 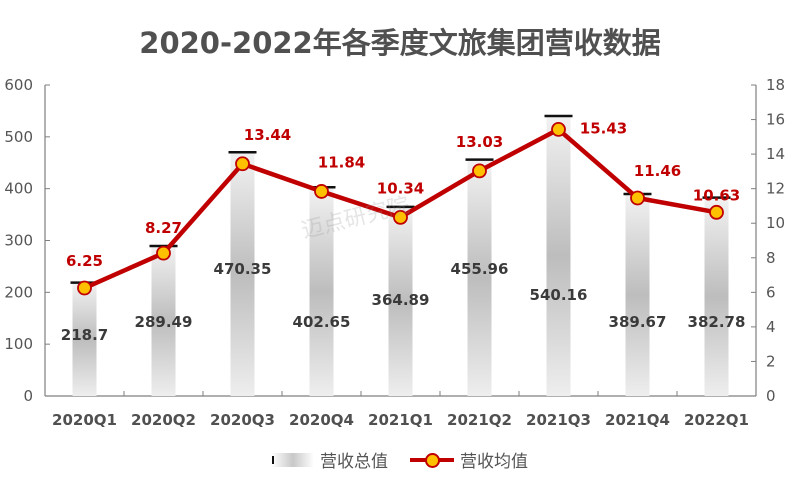 I want to click on line-value-label: 11.84, so click(x=341, y=162).